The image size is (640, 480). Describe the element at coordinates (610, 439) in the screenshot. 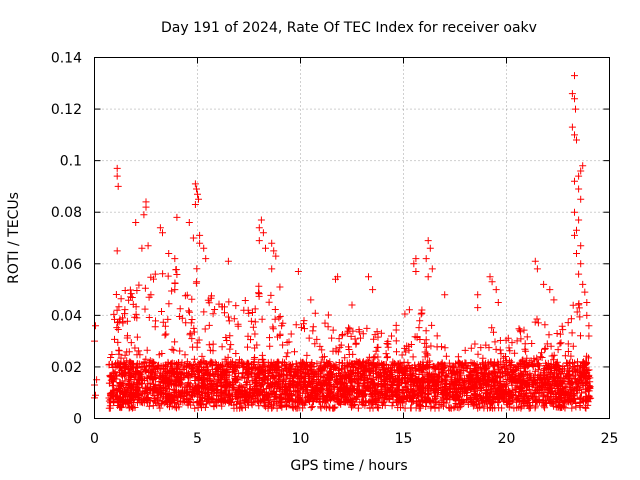

I see `x-tick-label: 25` at that location.